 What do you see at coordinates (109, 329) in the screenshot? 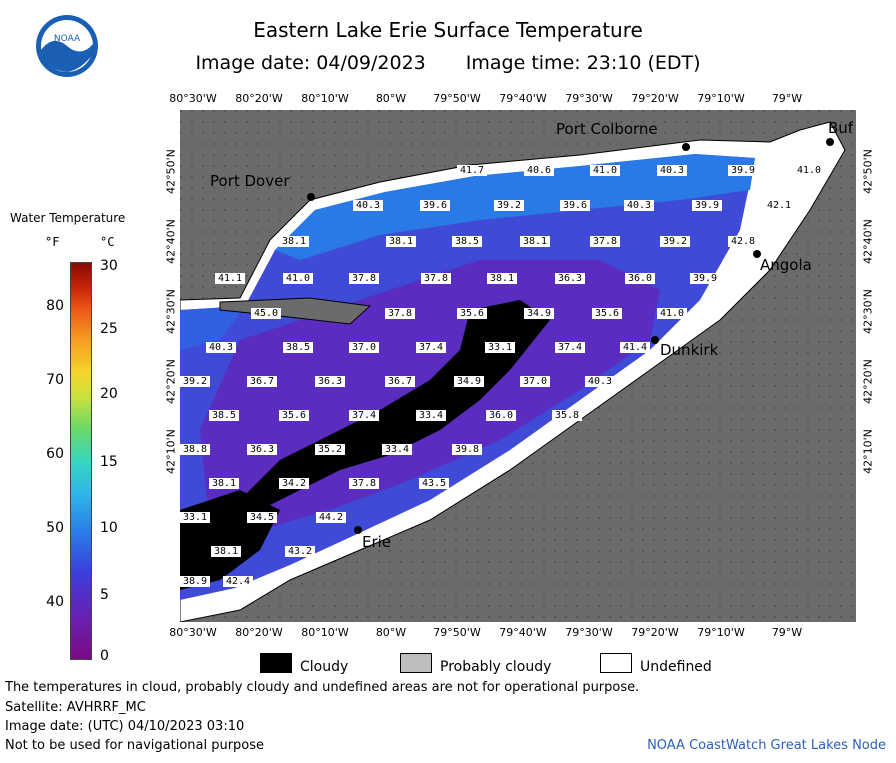
I see `colorbar-c-tick: 25` at bounding box center [109, 329].